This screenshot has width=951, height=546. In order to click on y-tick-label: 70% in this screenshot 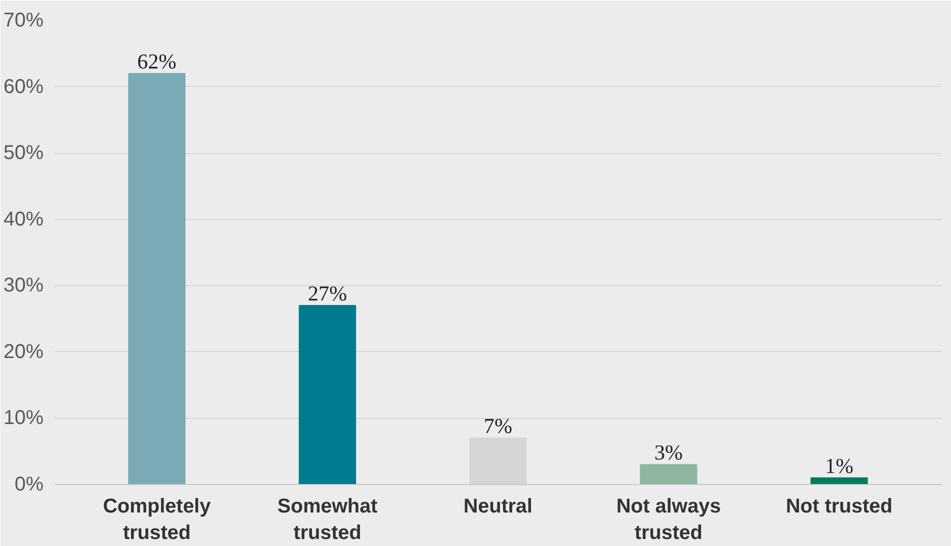, I will do `click(23, 21)`.